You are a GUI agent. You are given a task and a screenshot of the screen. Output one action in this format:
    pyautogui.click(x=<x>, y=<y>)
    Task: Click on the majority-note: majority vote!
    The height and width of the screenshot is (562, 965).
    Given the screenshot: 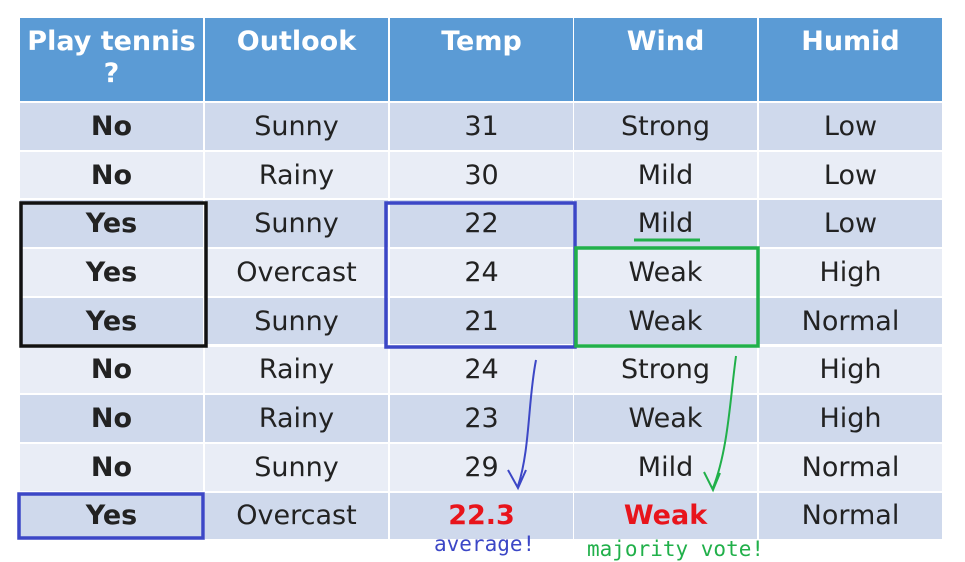 What is the action you would take?
    pyautogui.click(x=676, y=549)
    